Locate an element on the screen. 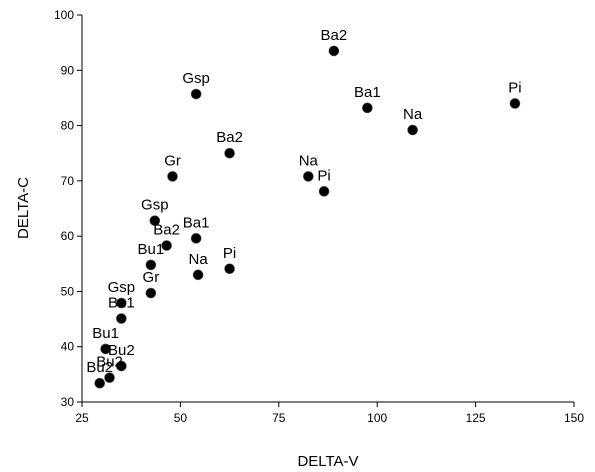 This screenshot has height=472, width=595. x-ticks: 25 50 75 100 125 150 is located at coordinates (329, 413).